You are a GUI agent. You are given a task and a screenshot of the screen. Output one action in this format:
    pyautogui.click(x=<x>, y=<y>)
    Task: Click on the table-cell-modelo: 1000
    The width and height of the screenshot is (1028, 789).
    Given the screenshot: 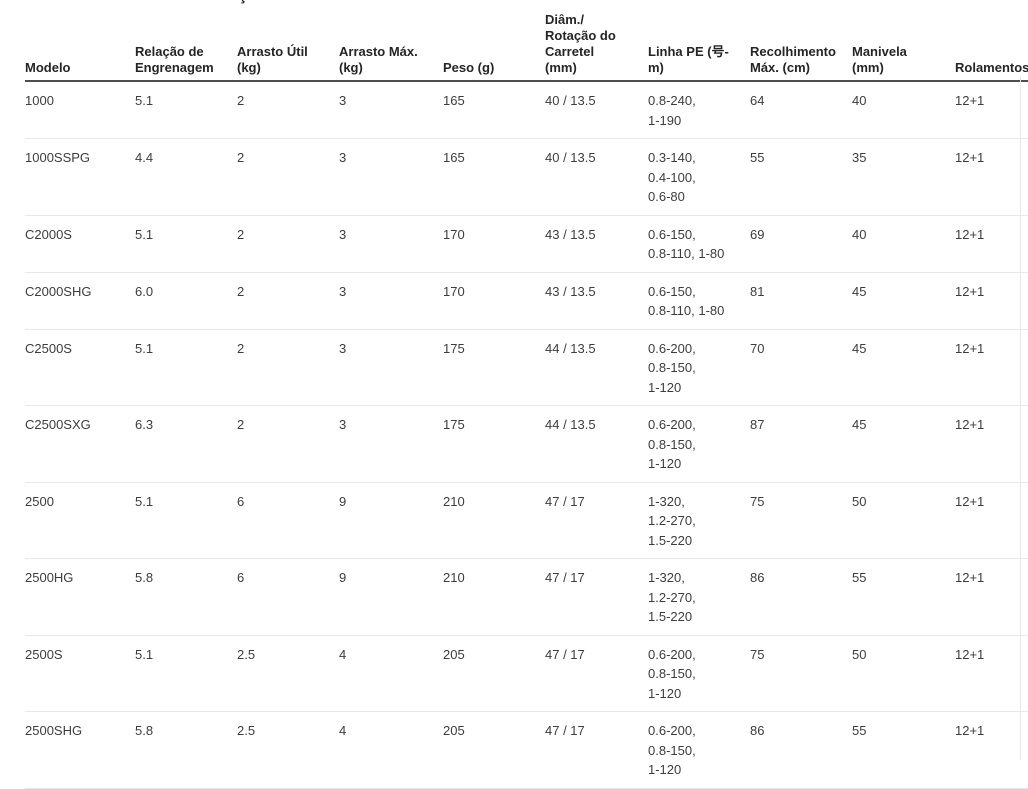 What is the action you would take?
    pyautogui.click(x=80, y=110)
    